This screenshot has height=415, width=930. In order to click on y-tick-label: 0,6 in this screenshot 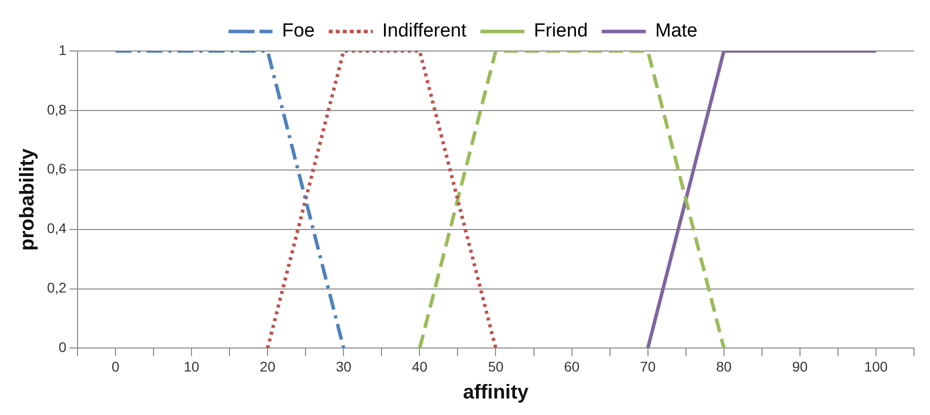, I will do `click(56, 168)`.